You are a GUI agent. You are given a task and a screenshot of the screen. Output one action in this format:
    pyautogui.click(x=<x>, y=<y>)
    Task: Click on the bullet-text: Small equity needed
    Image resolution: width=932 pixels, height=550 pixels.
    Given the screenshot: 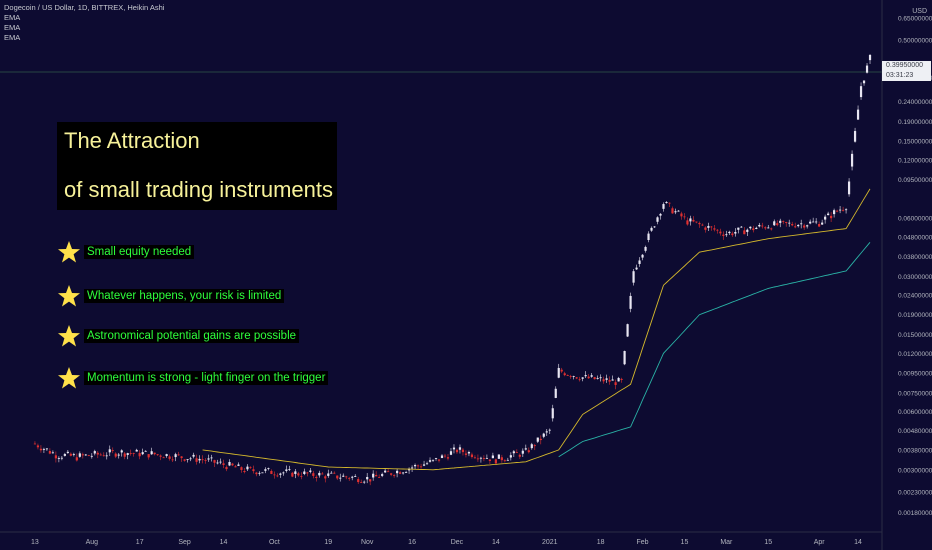 What is the action you would take?
    pyautogui.click(x=139, y=252)
    